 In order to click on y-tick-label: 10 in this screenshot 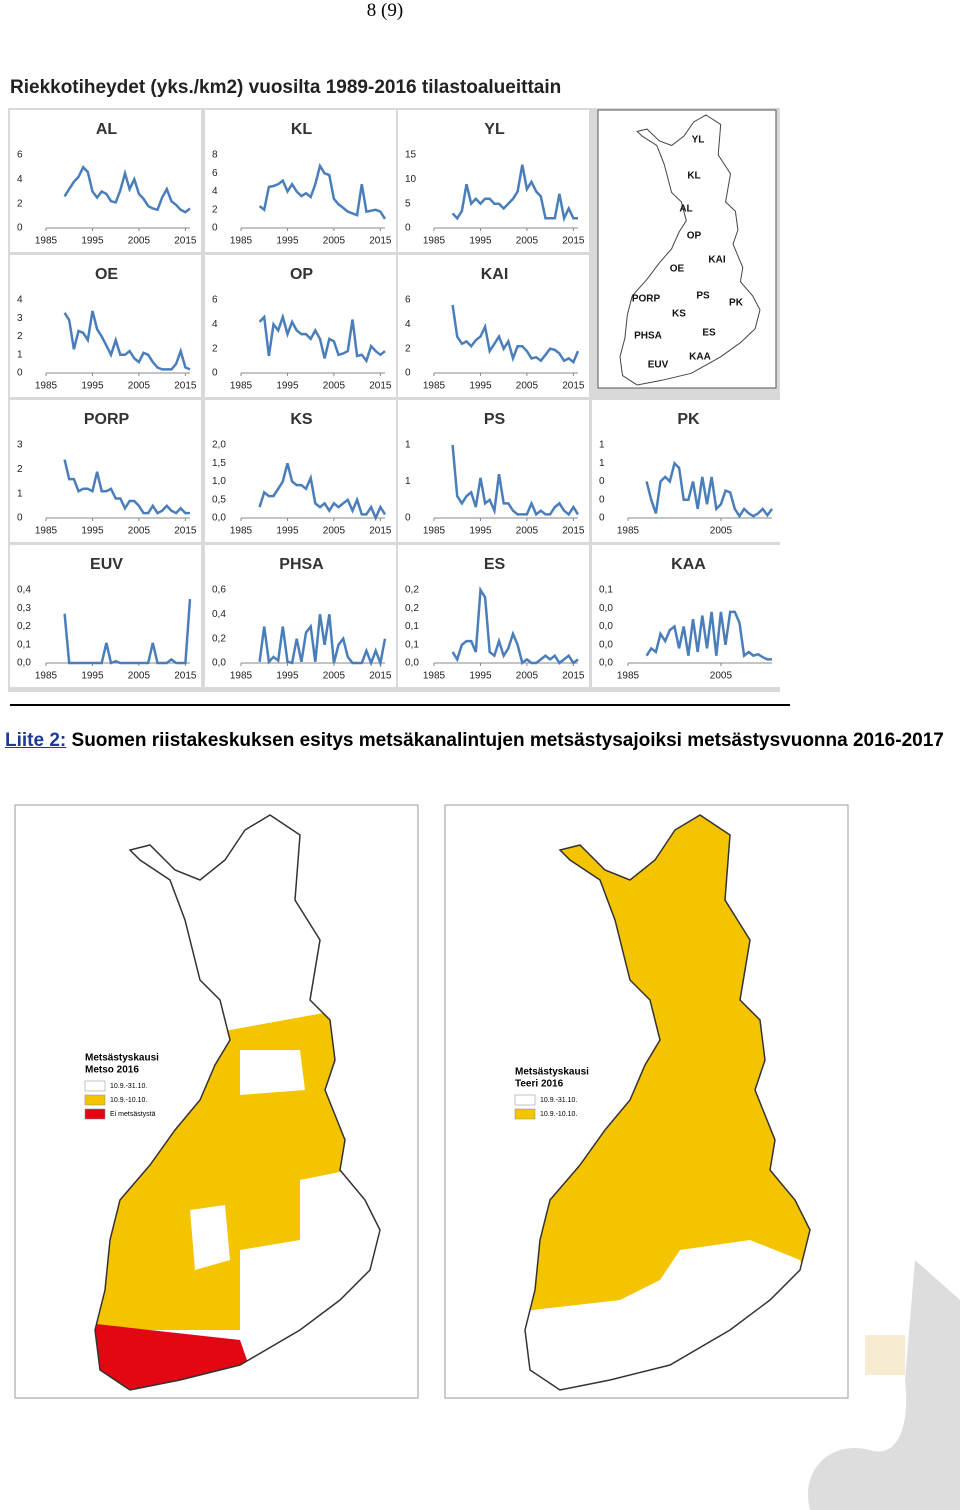, I will do `click(411, 179)`.